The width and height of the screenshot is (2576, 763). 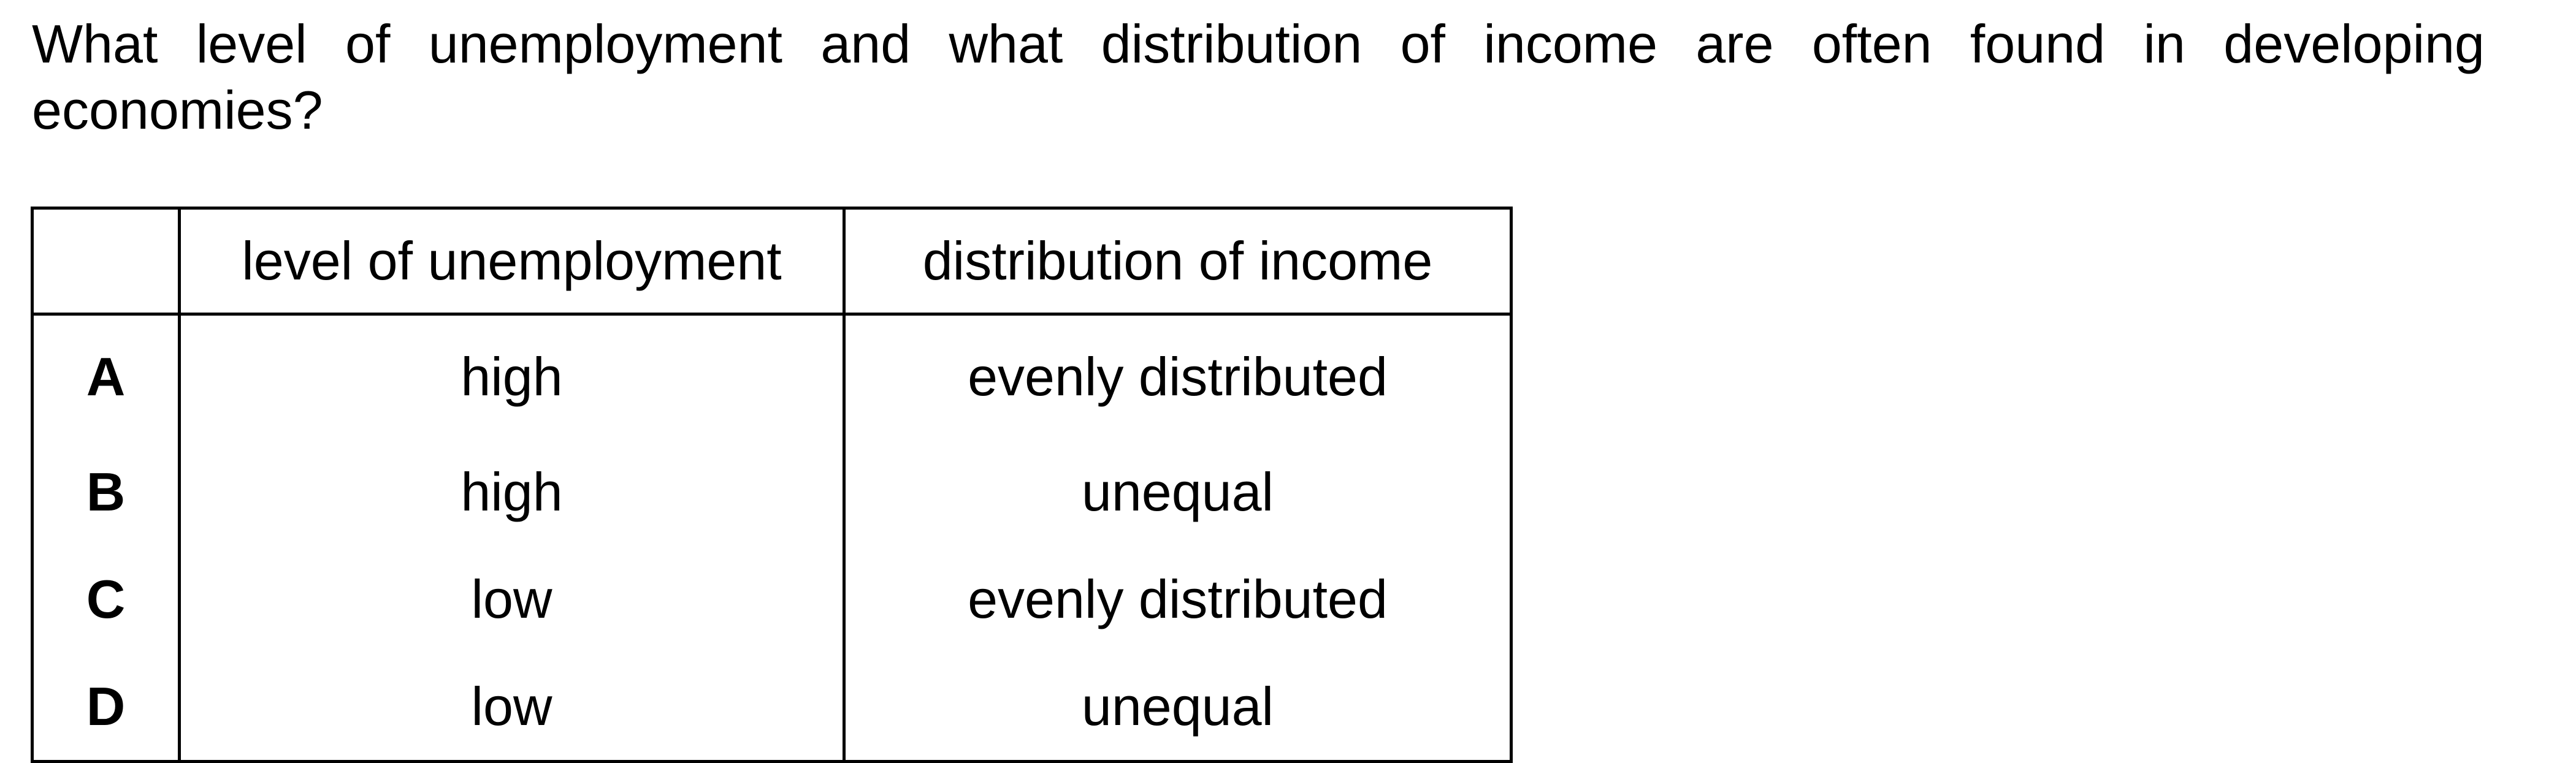 I want to click on table-row: A high evenly distributed, so click(x=772, y=376).